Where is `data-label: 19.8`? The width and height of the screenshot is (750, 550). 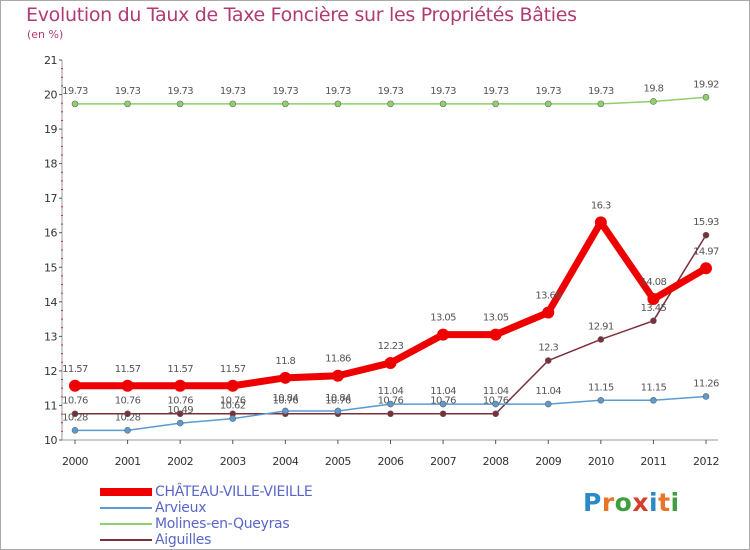
data-label: 19.8 is located at coordinates (653, 88).